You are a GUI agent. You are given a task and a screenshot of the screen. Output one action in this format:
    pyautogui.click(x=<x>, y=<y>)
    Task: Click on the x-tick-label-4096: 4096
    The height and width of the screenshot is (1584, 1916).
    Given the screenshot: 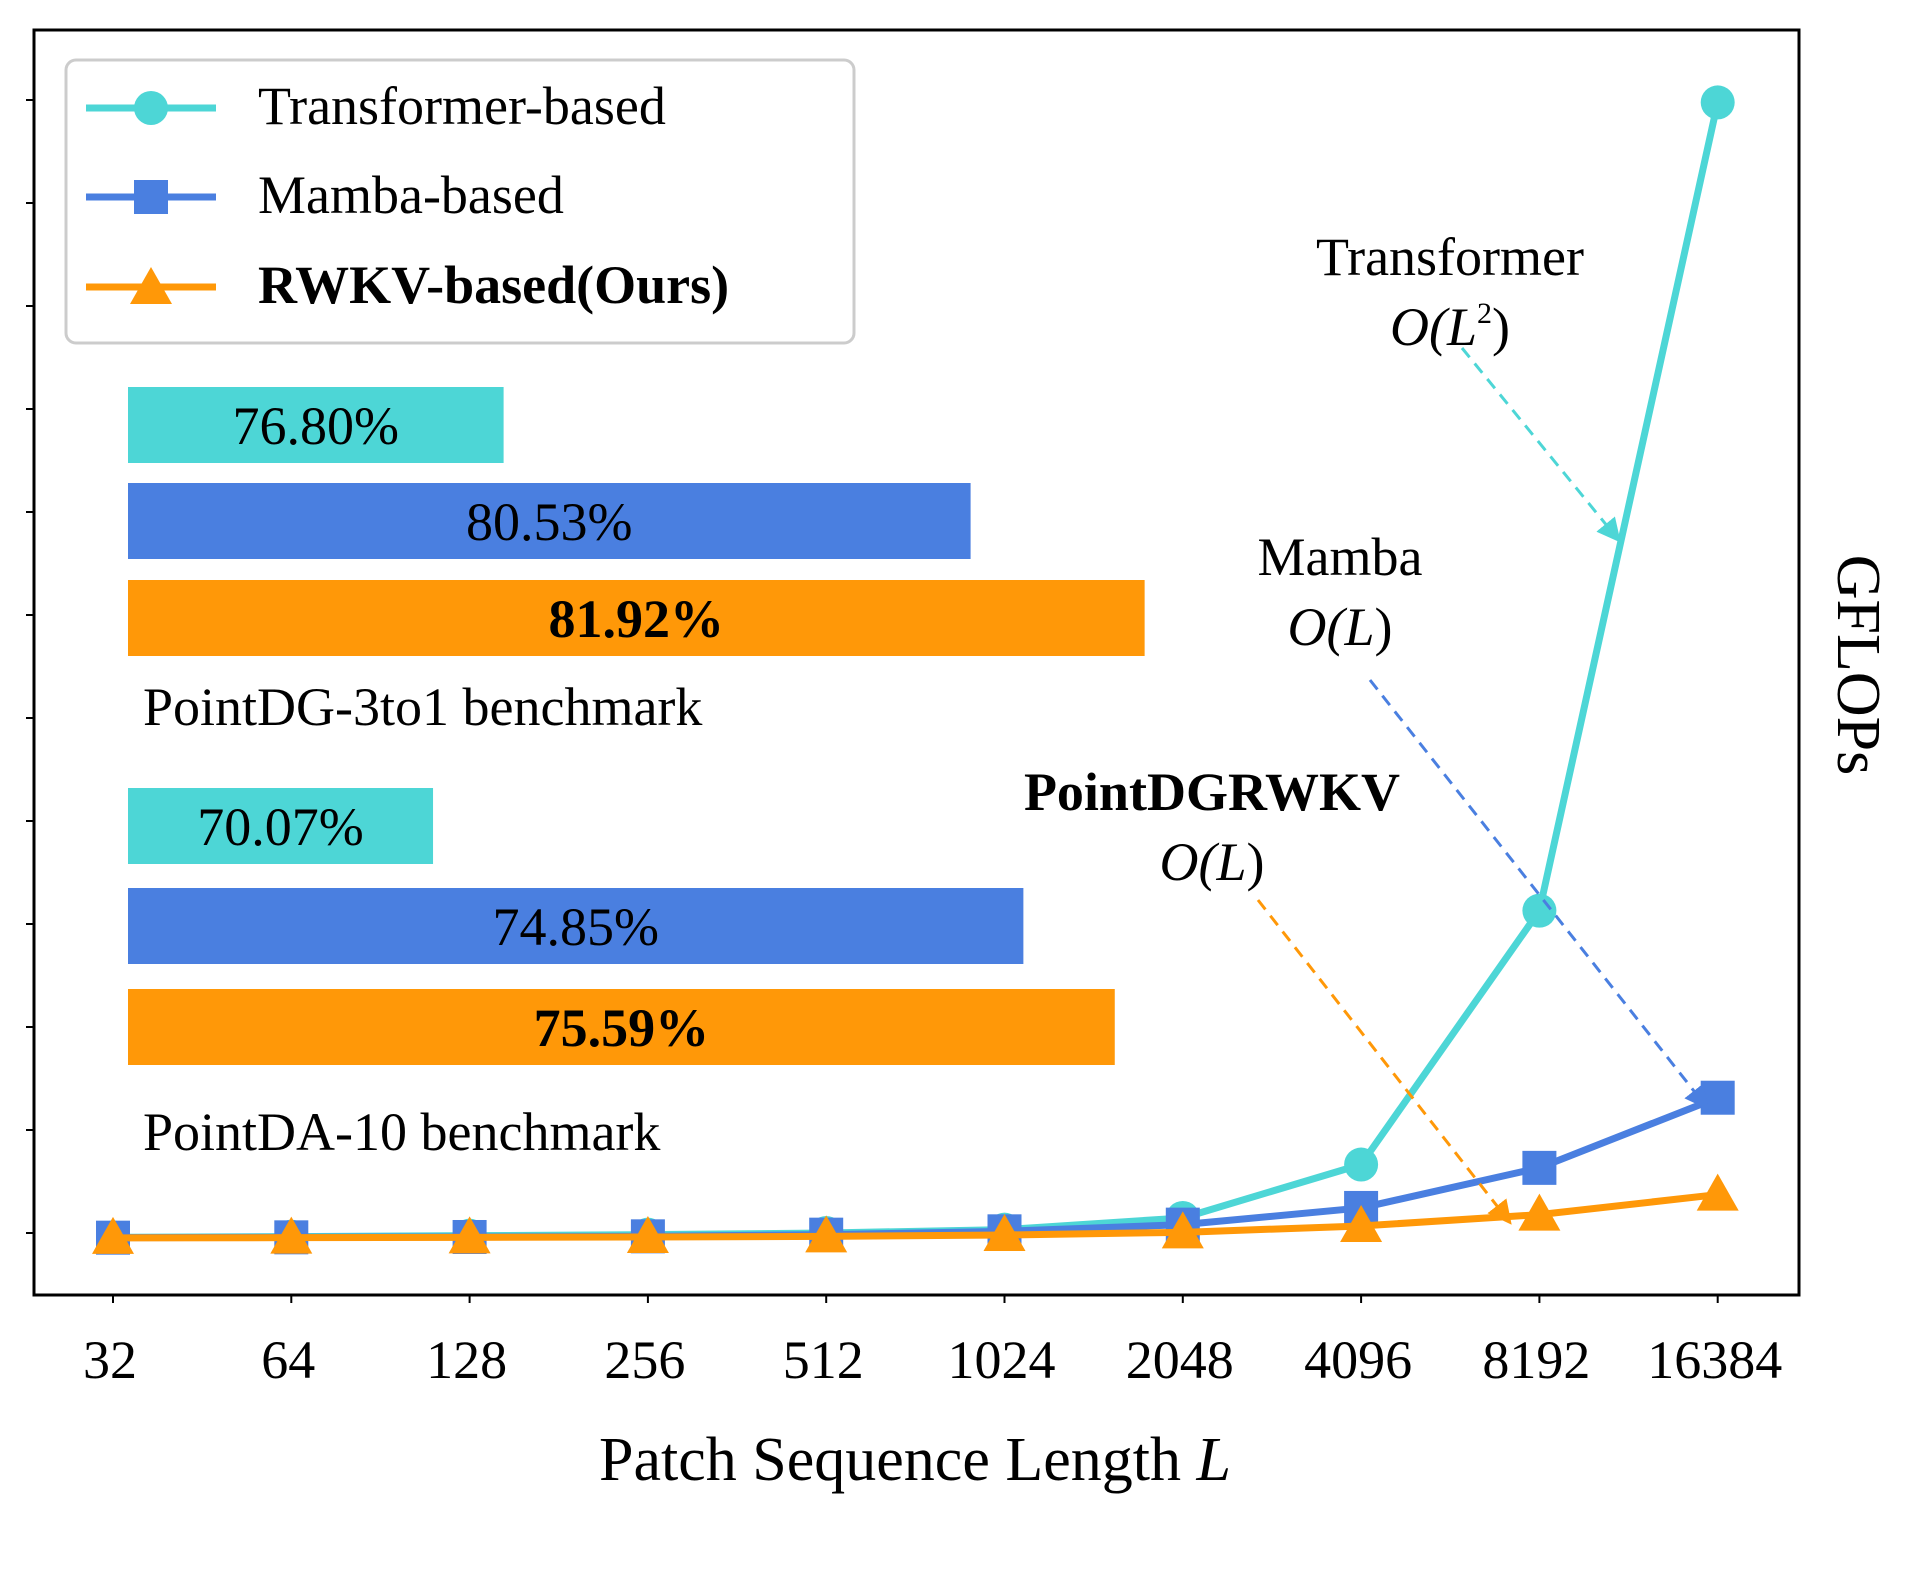 What is the action you would take?
    pyautogui.click(x=1358, y=1360)
    